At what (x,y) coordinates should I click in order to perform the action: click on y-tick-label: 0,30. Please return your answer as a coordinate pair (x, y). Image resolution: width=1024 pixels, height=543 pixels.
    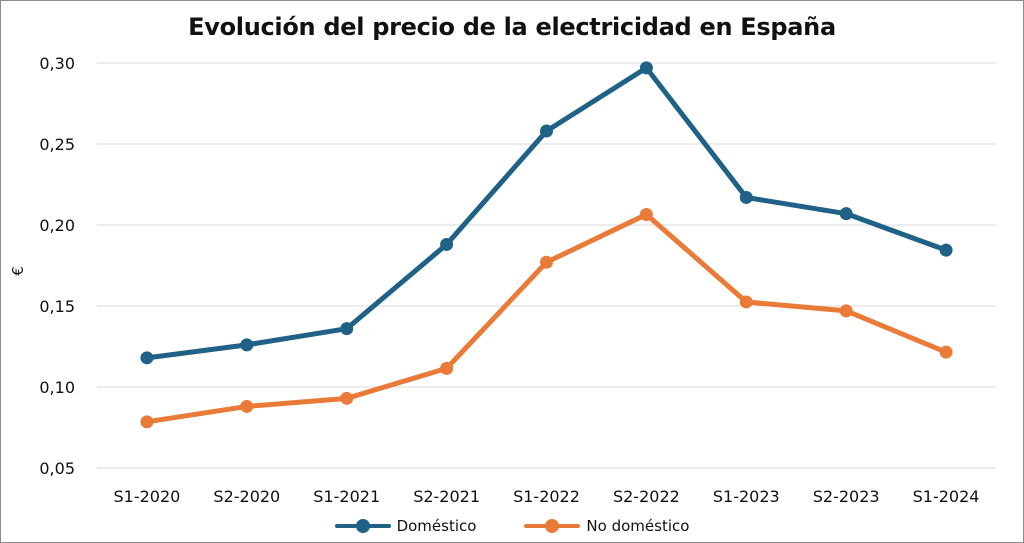
    Looking at the image, I should click on (57, 63).